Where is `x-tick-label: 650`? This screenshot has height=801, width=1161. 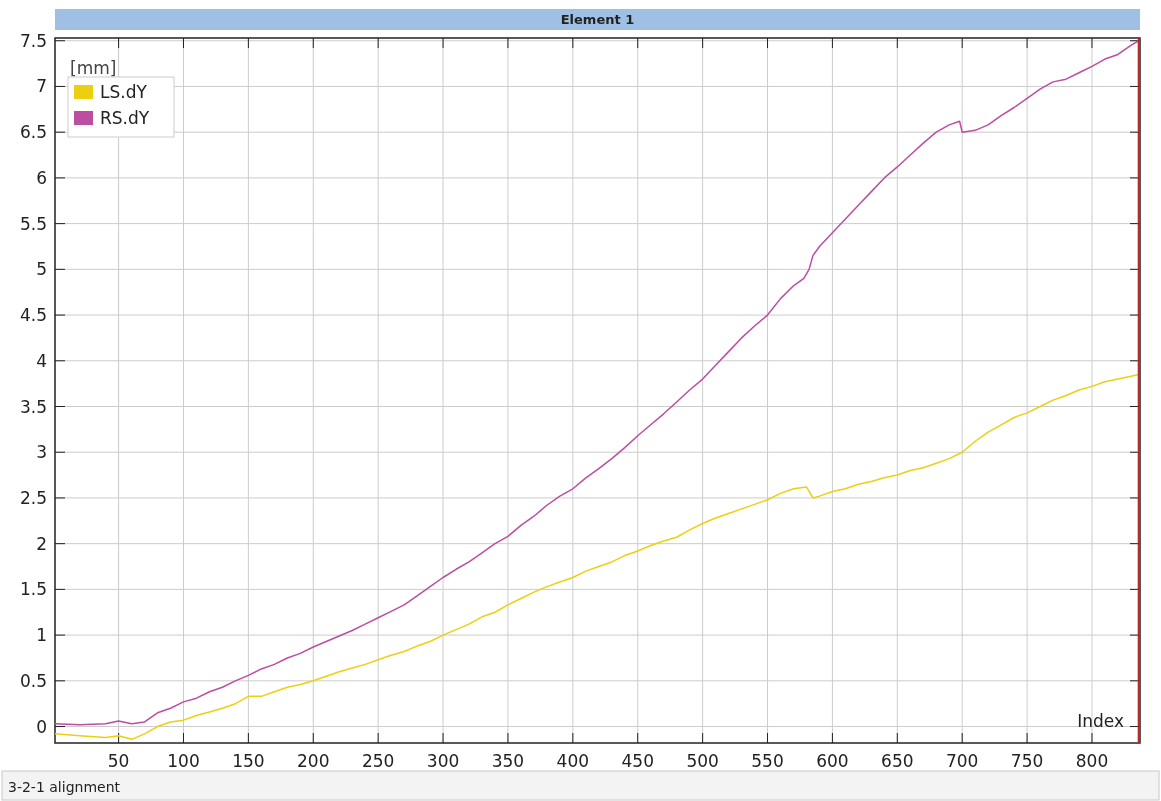 x-tick-label: 650 is located at coordinates (897, 761).